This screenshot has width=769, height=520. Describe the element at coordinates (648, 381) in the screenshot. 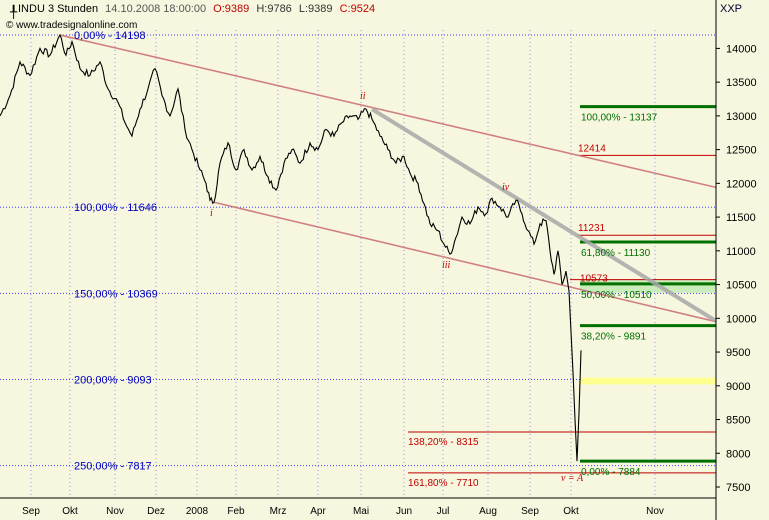

I see `yellow-zone` at that location.